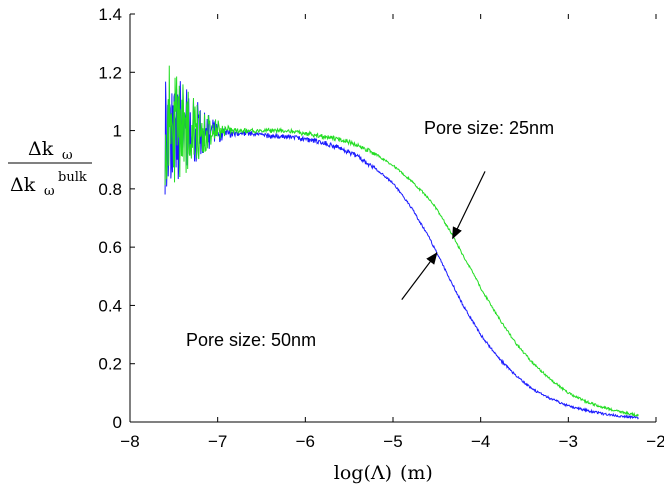 The image size is (664, 491). Describe the element at coordinates (50, 168) in the screenshot. I see `y-axis-label: Δk ω Δk ω bulk` at that location.